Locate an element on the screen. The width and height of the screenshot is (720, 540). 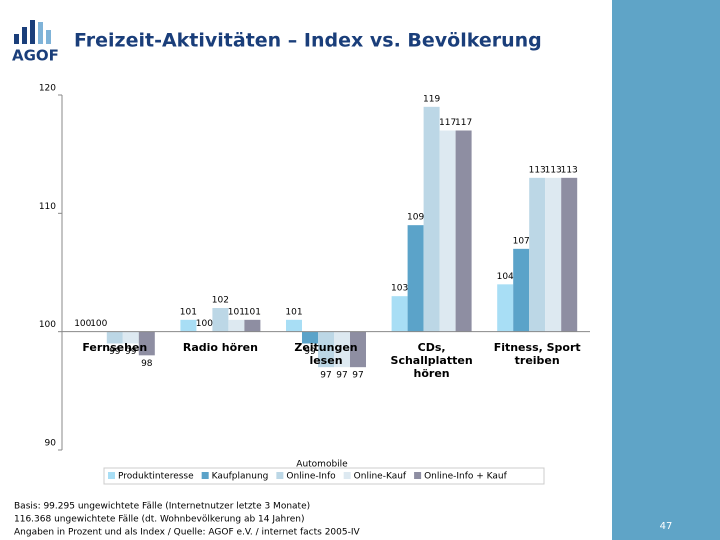
value-label: 103 is located at coordinates (399, 289).